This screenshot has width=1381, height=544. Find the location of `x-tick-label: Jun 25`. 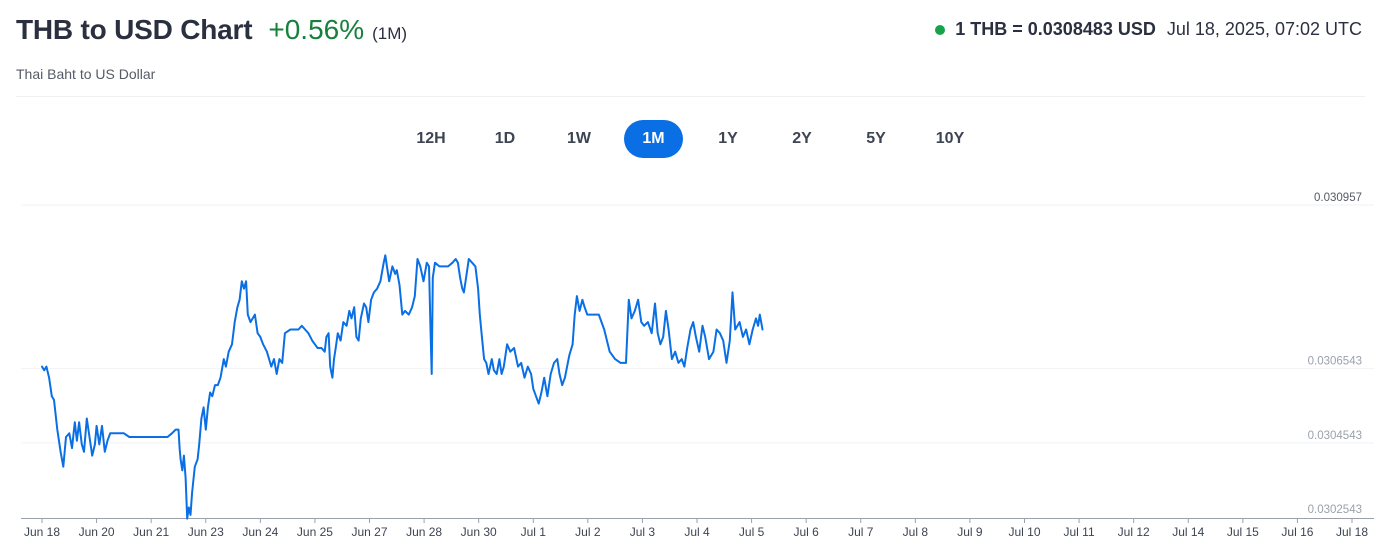

x-tick-label: Jun 25 is located at coordinates (315, 532).